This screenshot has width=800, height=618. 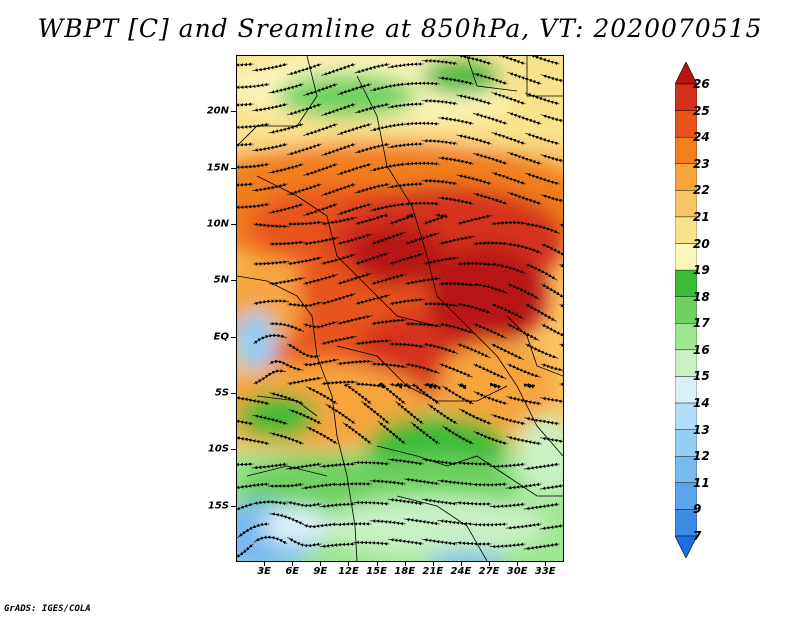 I want to click on lon-tick-label: 9E, so click(x=320, y=571).